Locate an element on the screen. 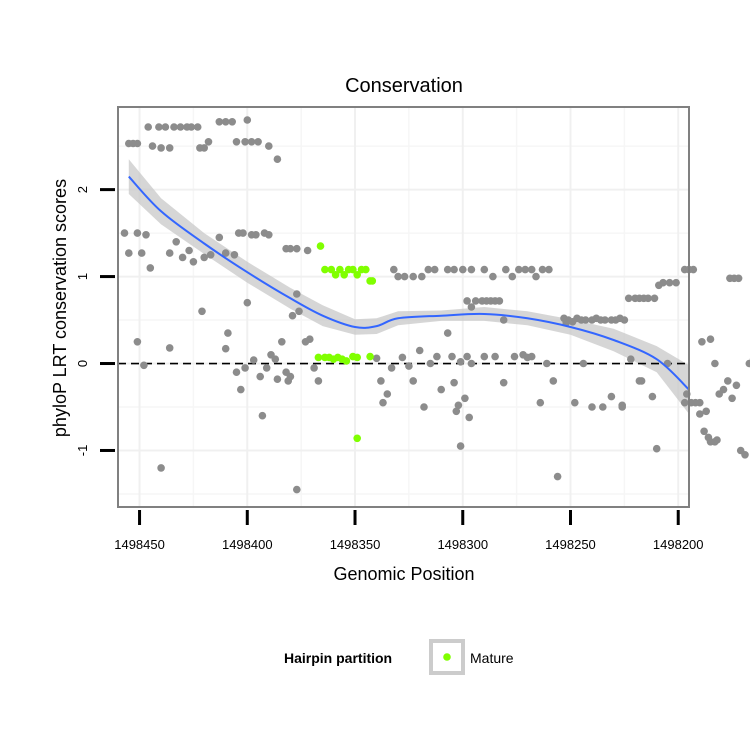 This screenshot has width=750, height=750. x-tick-label: 1498200 is located at coordinates (678, 544).